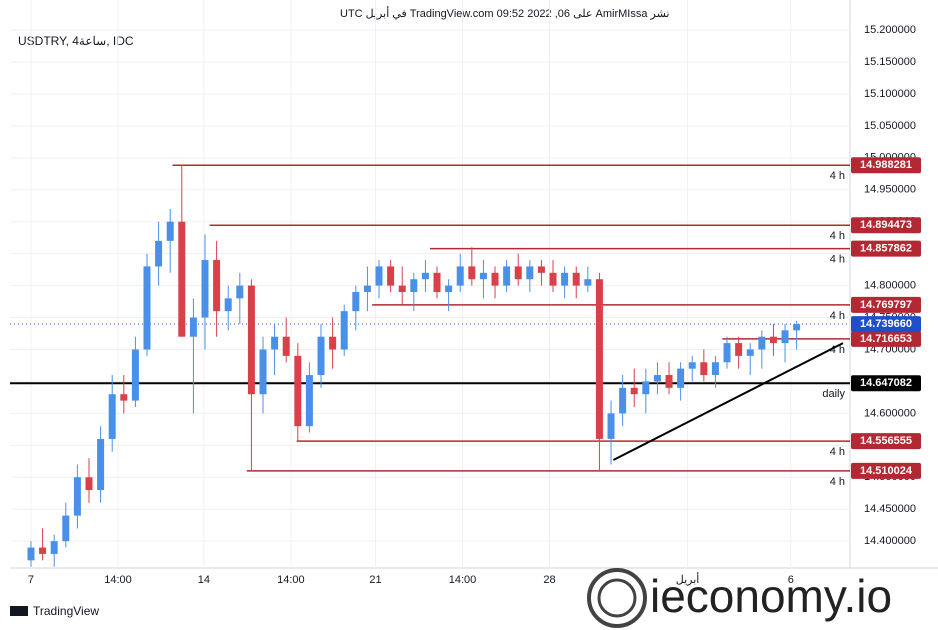 The height and width of the screenshot is (630, 938). What do you see at coordinates (204, 580) in the screenshot?
I see `x-tick-label: 14` at bounding box center [204, 580].